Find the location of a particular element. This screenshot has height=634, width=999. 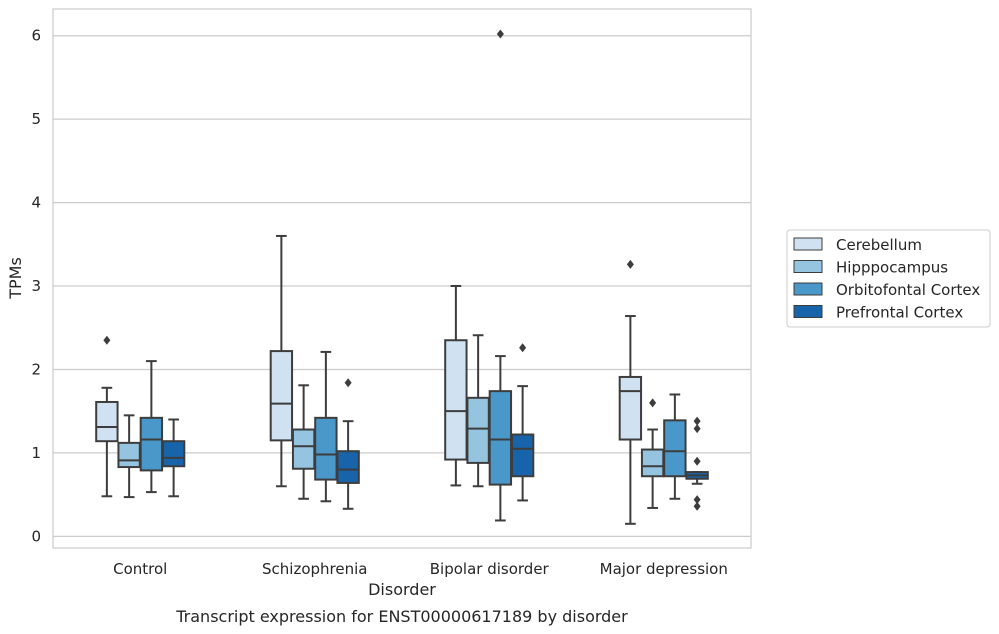

y-tick-label: 1 is located at coordinates (36, 453).